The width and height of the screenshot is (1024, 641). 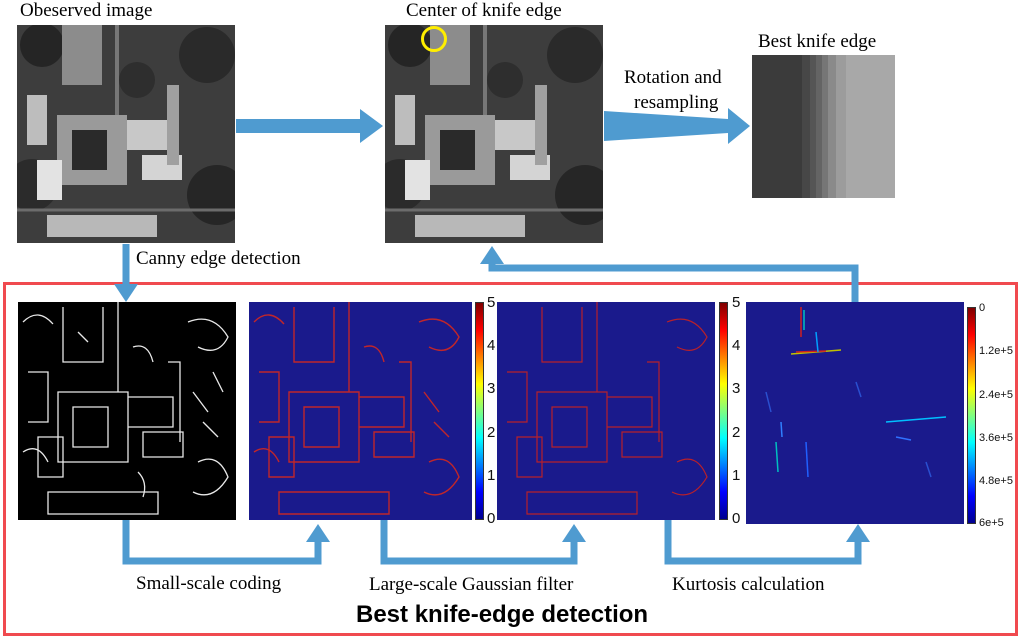 I want to click on rotation-label-line1: Rotation and, so click(x=673, y=77).